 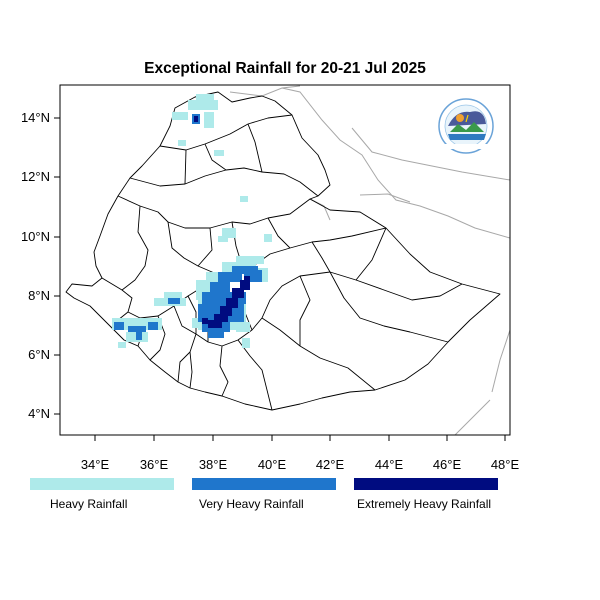 I want to click on x-tick-label: 34°E, so click(x=95, y=464).